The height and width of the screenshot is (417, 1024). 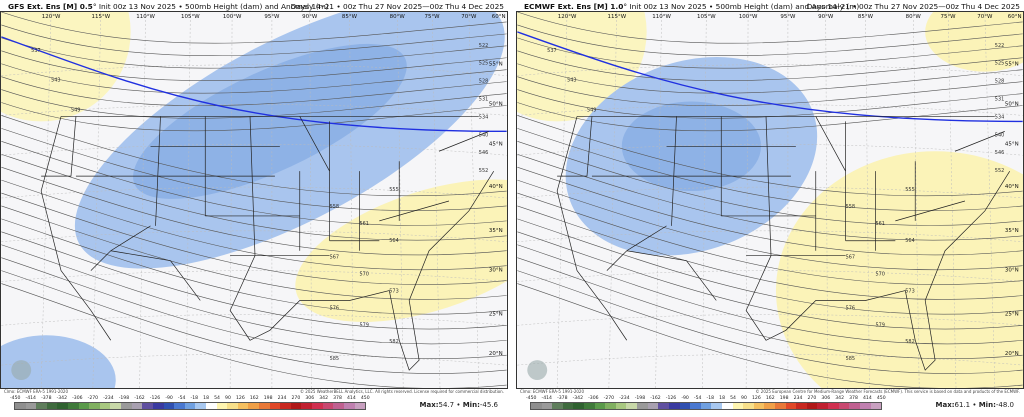 I want to click on longitude-label: 115°W, so click(x=101, y=17).